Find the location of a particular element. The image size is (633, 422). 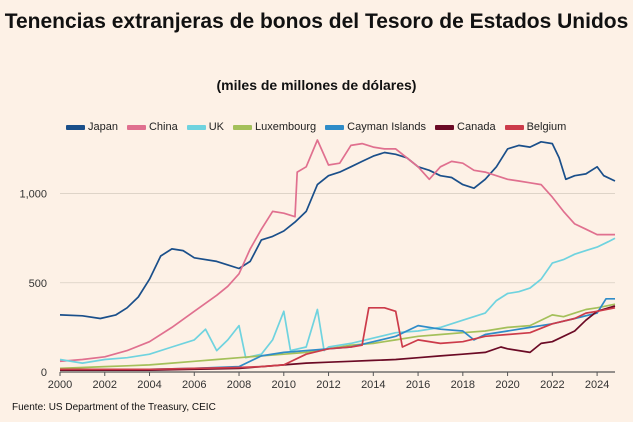

chart-subtitle: (miles de millones de dólares) is located at coordinates (316, 85).